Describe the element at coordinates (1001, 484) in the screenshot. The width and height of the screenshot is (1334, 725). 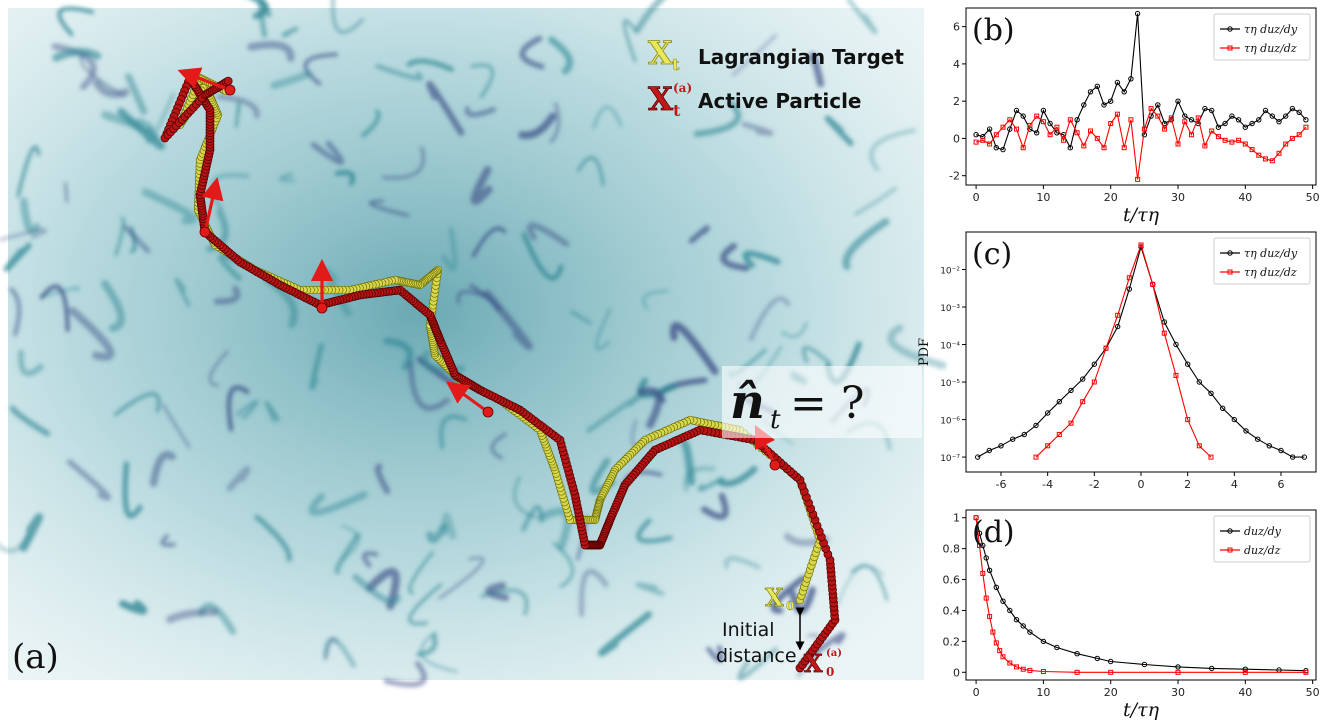
I see `x-tick-label: -6` at that location.